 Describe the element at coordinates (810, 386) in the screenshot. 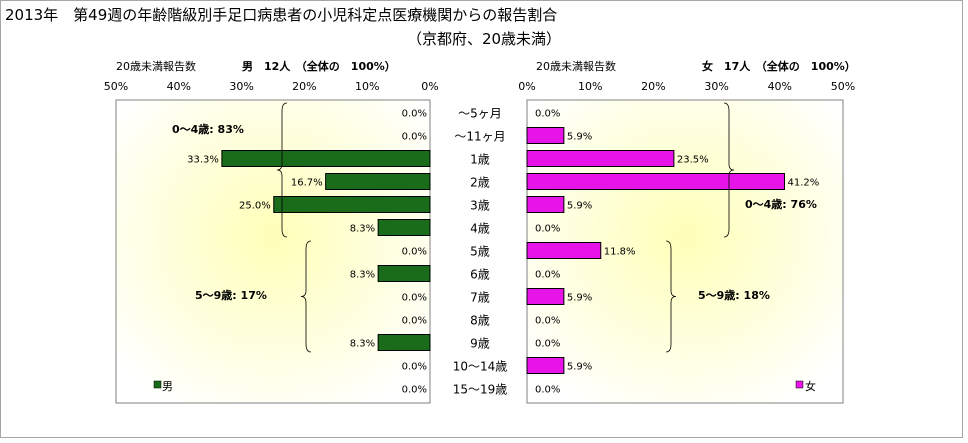

I see `female-legend-label: 女` at that location.